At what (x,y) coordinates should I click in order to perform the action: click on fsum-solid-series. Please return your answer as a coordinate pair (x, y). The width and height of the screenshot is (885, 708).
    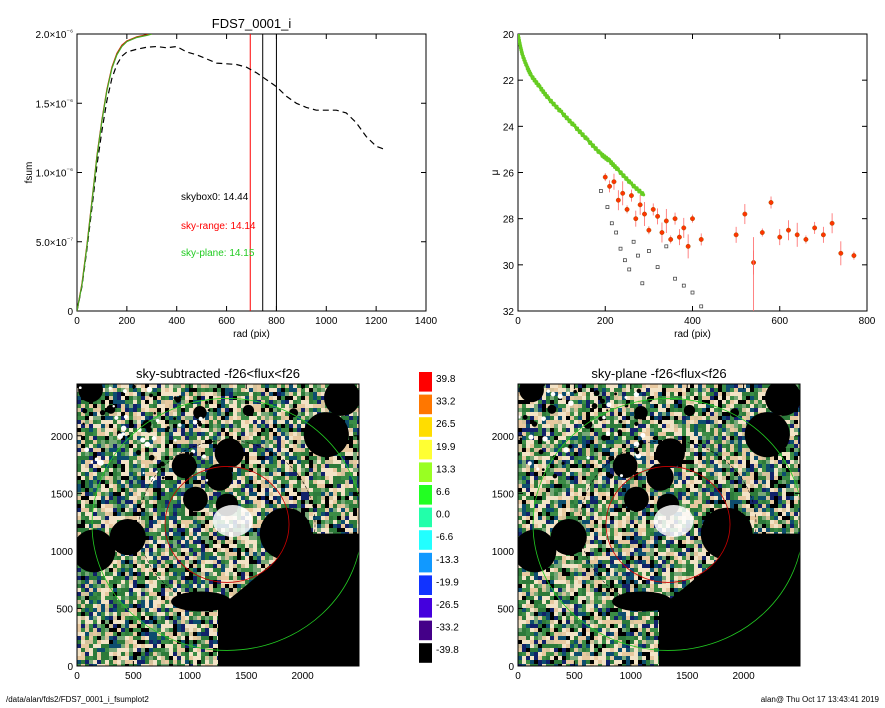
    Looking at the image, I should click on (114, 172).